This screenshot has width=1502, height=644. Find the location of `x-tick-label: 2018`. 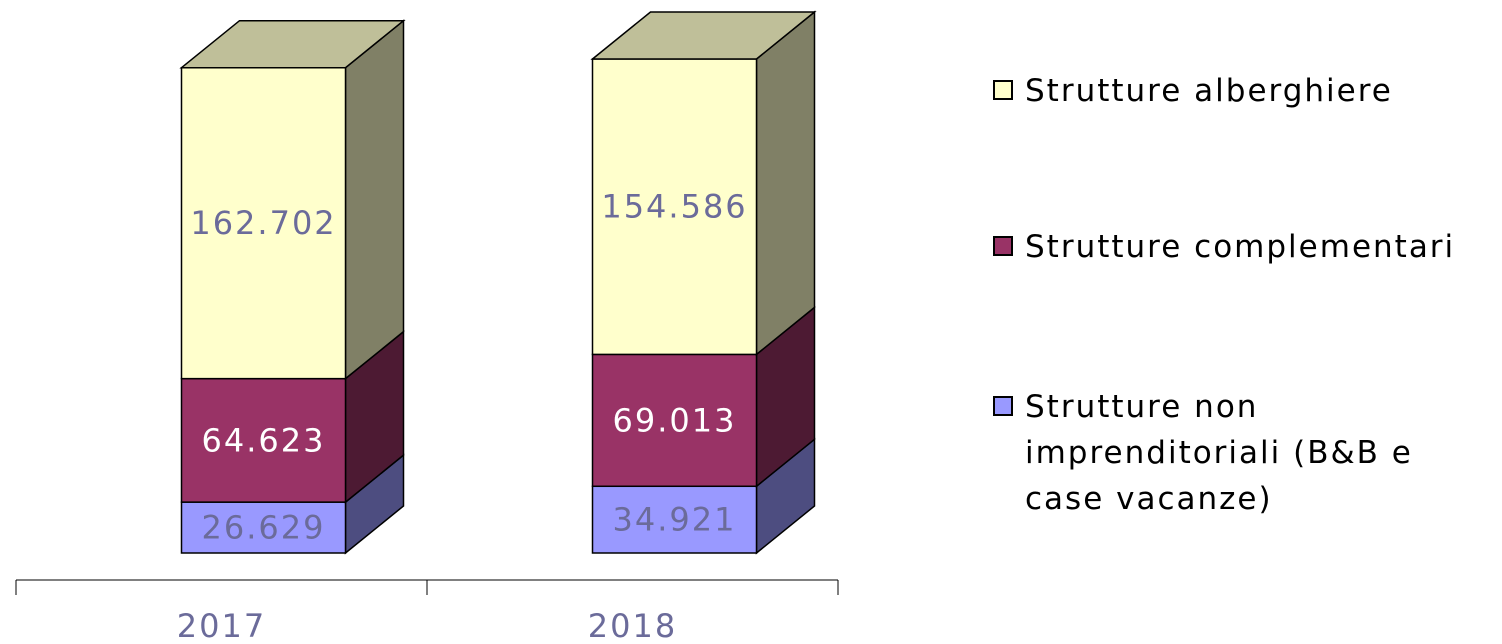

x-tick-label: 2018 is located at coordinates (632, 625).